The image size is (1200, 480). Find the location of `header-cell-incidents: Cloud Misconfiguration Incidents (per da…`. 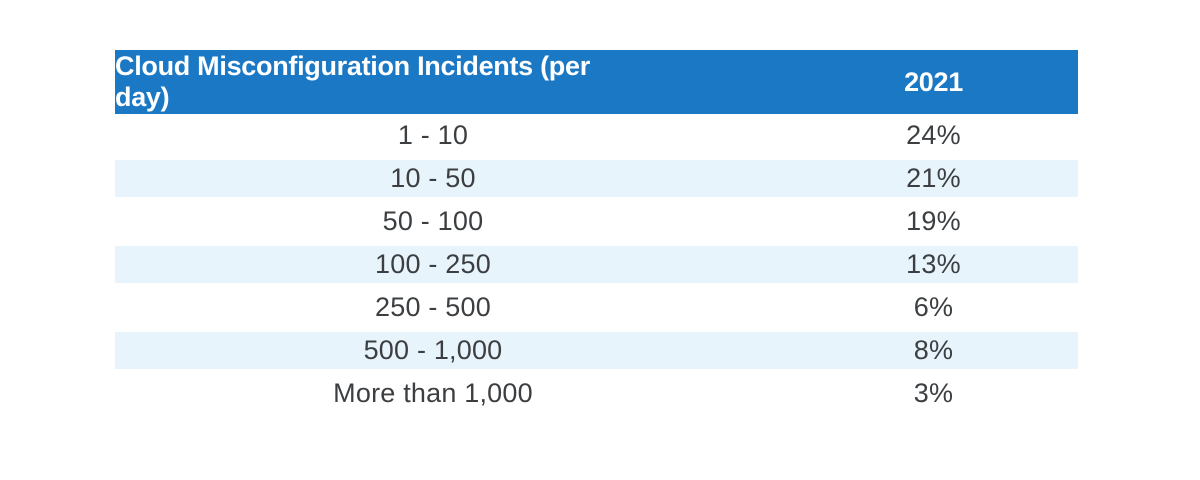

header-cell-incidents: Cloud Misconfiguration Incidents (per da… is located at coordinates (352, 81).